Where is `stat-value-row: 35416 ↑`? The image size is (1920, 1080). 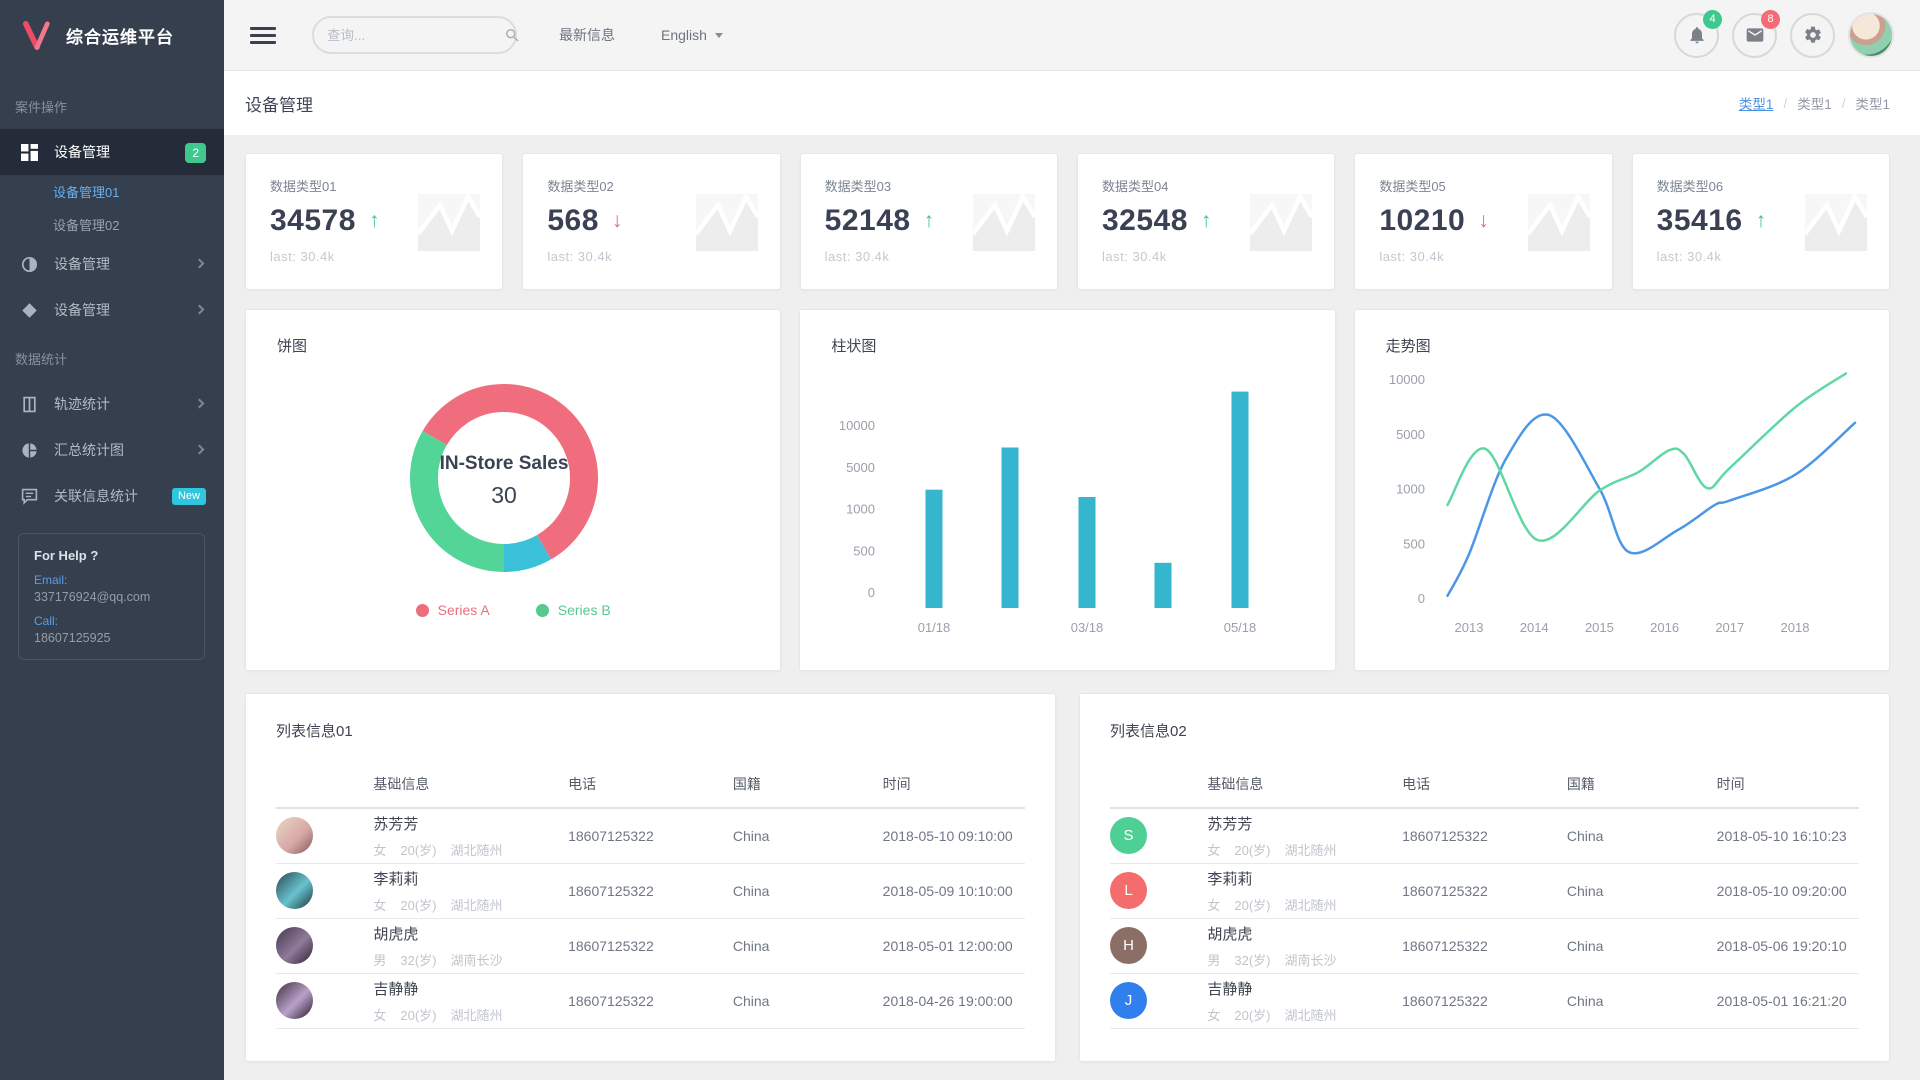 stat-value-row: 35416 ↑ is located at coordinates (1761, 221).